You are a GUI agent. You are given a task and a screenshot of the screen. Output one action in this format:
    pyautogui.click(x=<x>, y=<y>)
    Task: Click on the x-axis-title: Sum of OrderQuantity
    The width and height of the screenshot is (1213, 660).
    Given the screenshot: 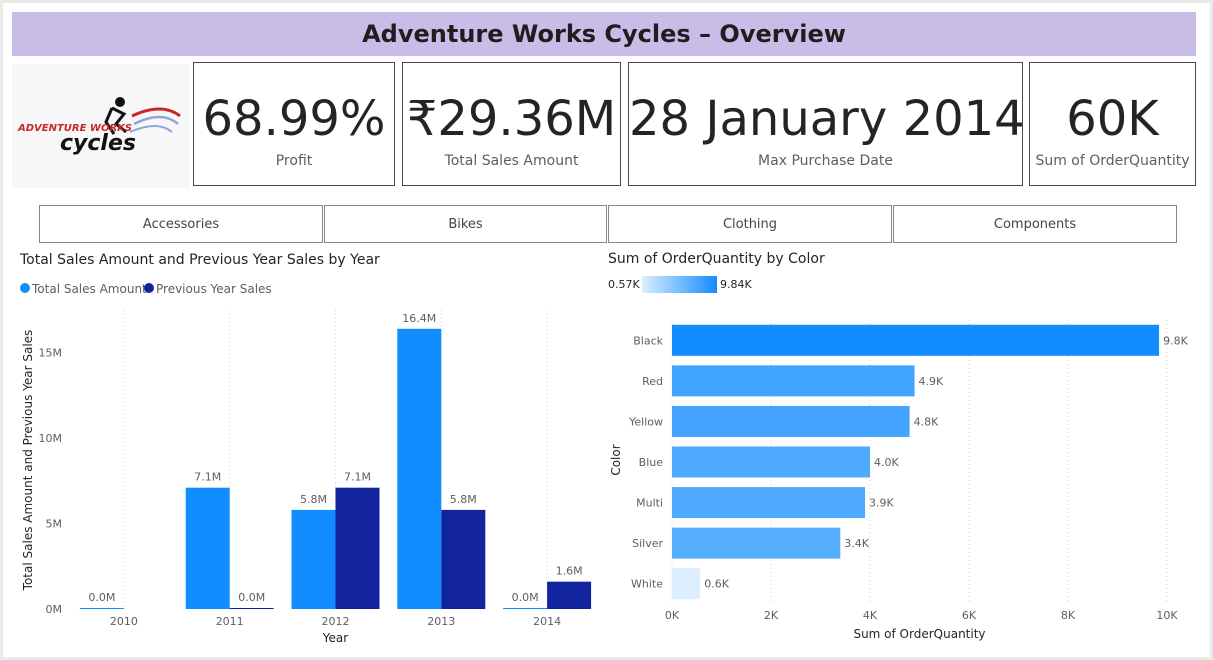 What is the action you would take?
    pyautogui.click(x=919, y=634)
    